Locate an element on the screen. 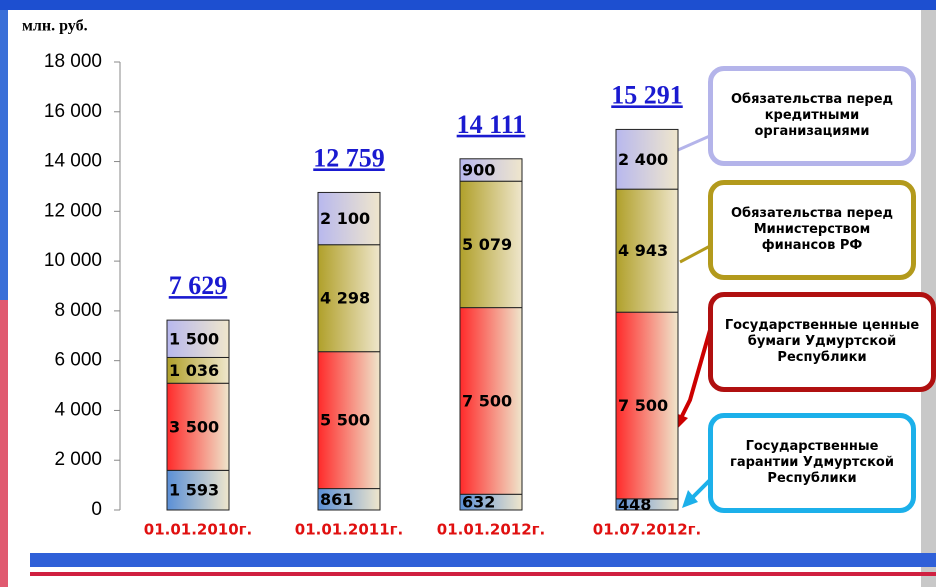 Image resolution: width=936 pixels, height=587 pixels. data-label: 632 is located at coordinates (478, 502).